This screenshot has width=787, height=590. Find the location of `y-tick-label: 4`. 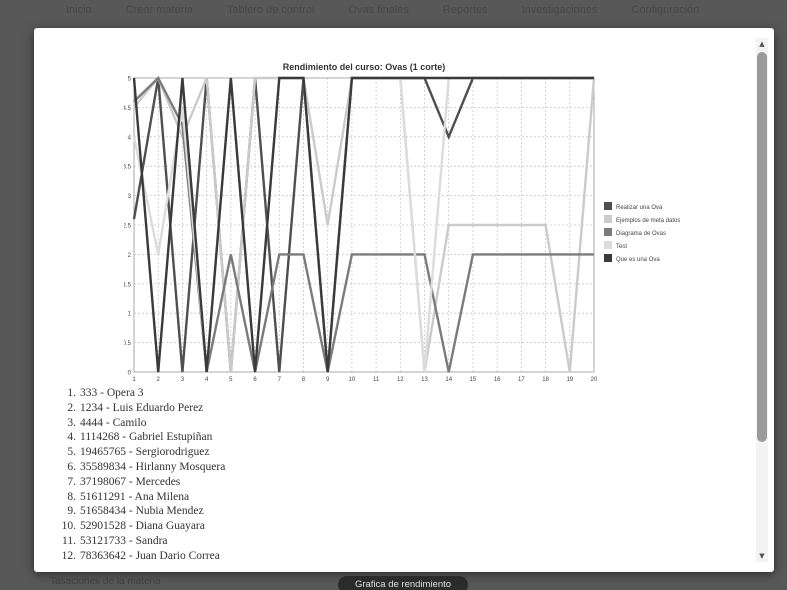

y-tick-label: 4 is located at coordinates (130, 138).